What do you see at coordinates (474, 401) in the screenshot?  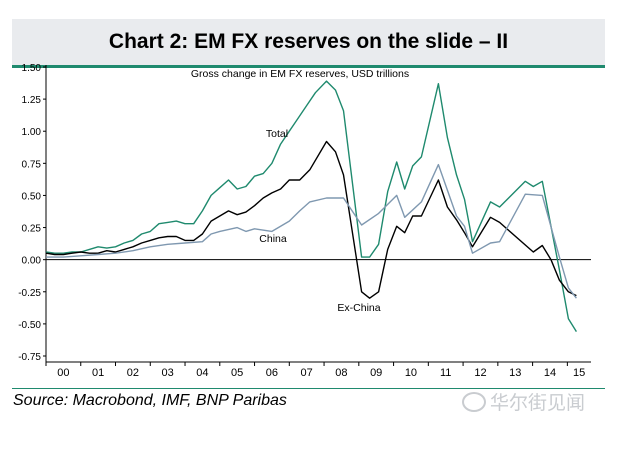 I see `wechat-icon` at bounding box center [474, 401].